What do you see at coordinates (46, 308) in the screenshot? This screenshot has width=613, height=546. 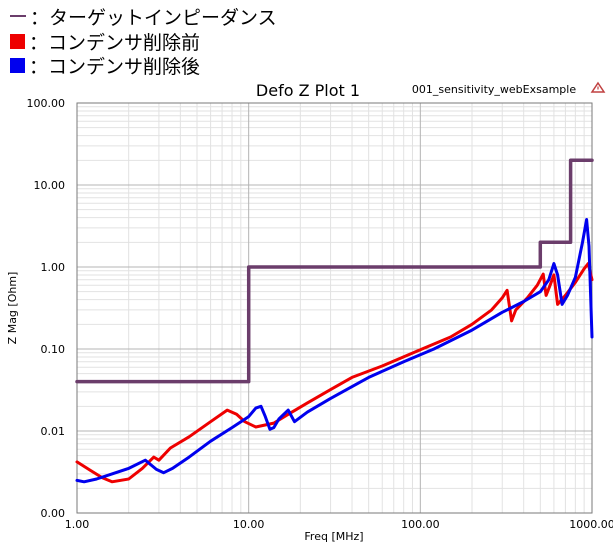 I see `y-tick-labels: 0.00 0.01 0.10 1.00 10.00 100.00` at bounding box center [46, 308].